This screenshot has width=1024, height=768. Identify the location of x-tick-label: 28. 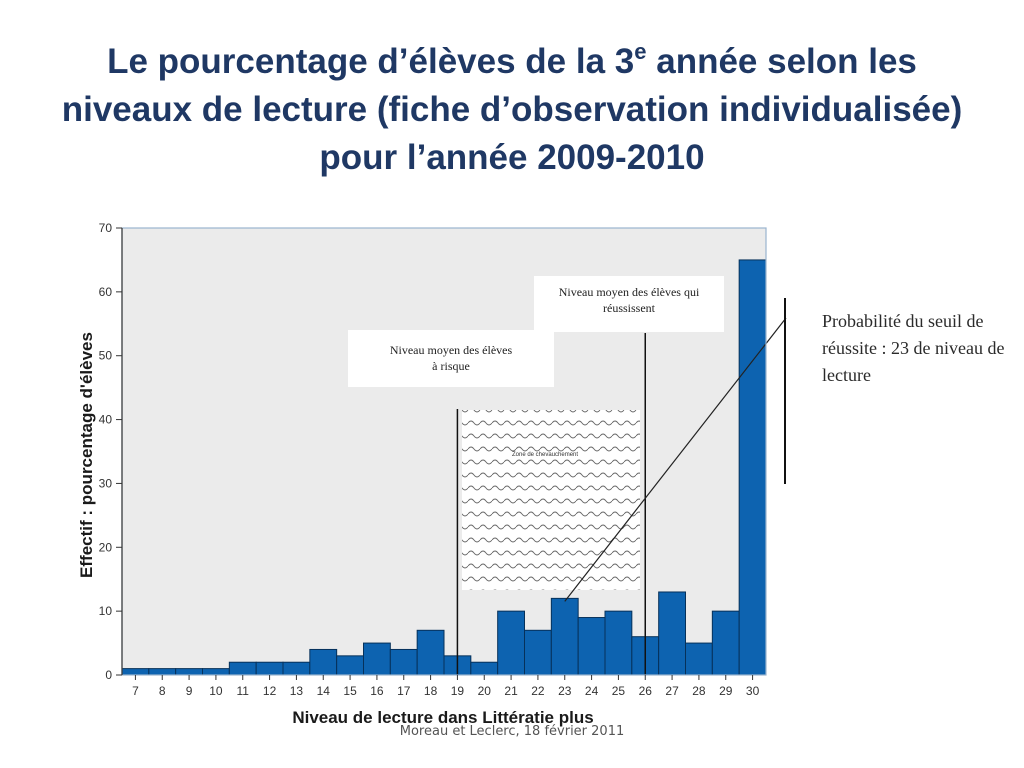
(699, 691).